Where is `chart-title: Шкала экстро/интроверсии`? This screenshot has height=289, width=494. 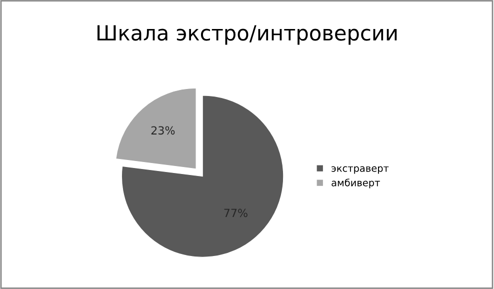
chart-title: Шкала экстро/интроверсии is located at coordinates (247, 35).